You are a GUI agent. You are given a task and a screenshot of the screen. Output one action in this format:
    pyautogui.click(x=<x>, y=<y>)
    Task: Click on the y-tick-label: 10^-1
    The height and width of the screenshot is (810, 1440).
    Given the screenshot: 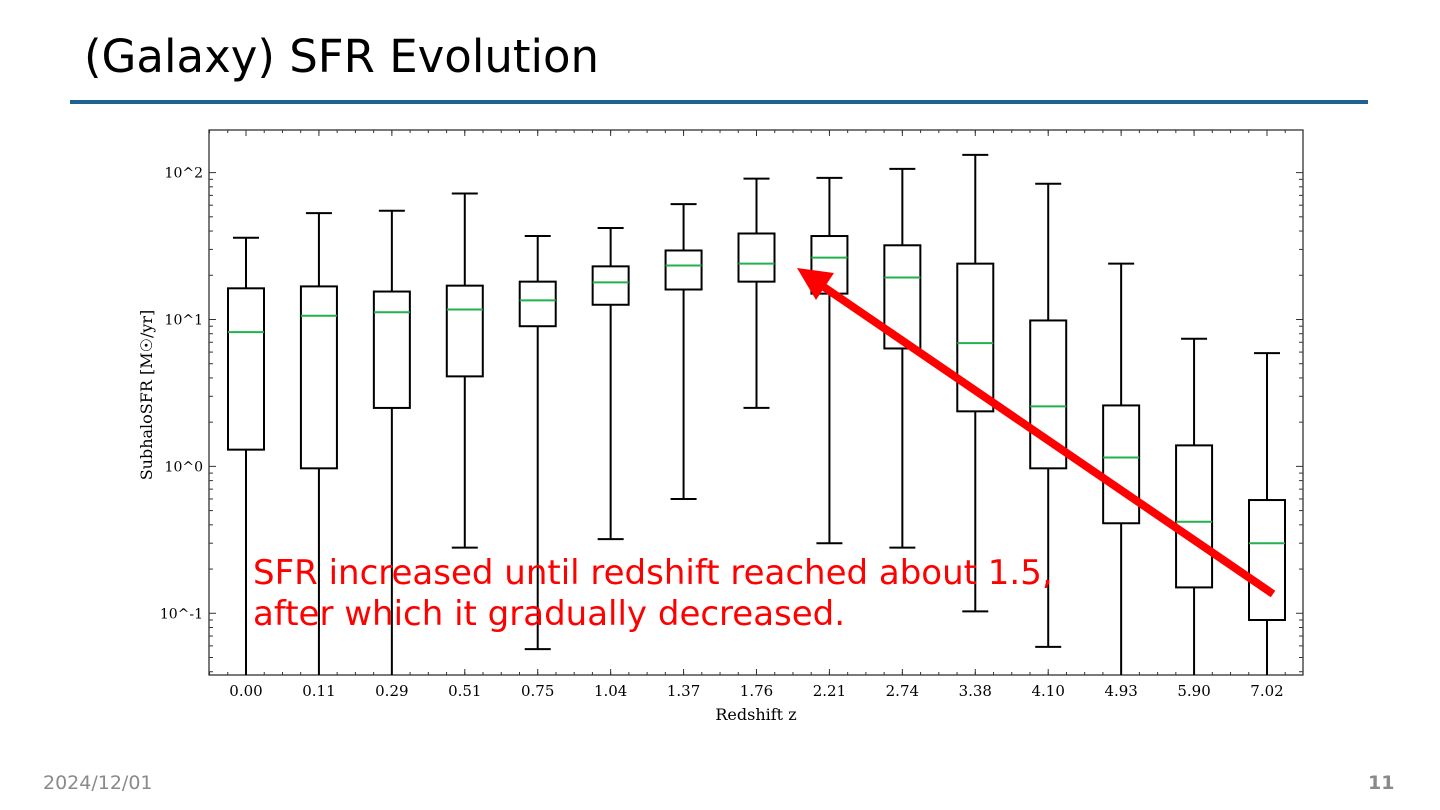 What is the action you would take?
    pyautogui.click(x=181, y=614)
    